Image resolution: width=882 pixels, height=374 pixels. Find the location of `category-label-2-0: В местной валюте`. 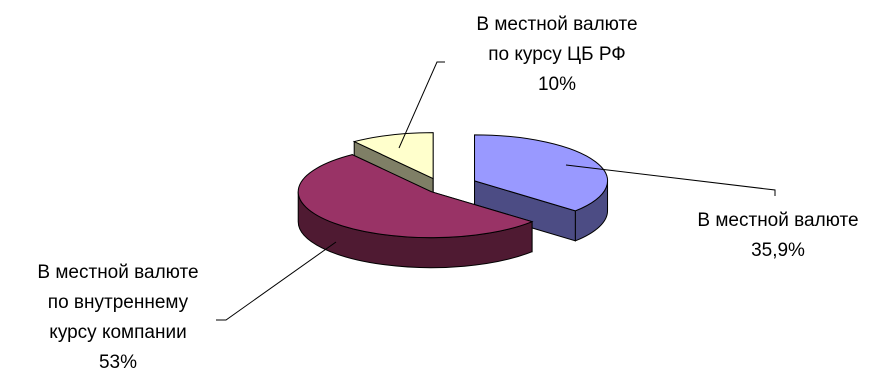

category-label-2-0: В местной валюте is located at coordinates (556, 24).